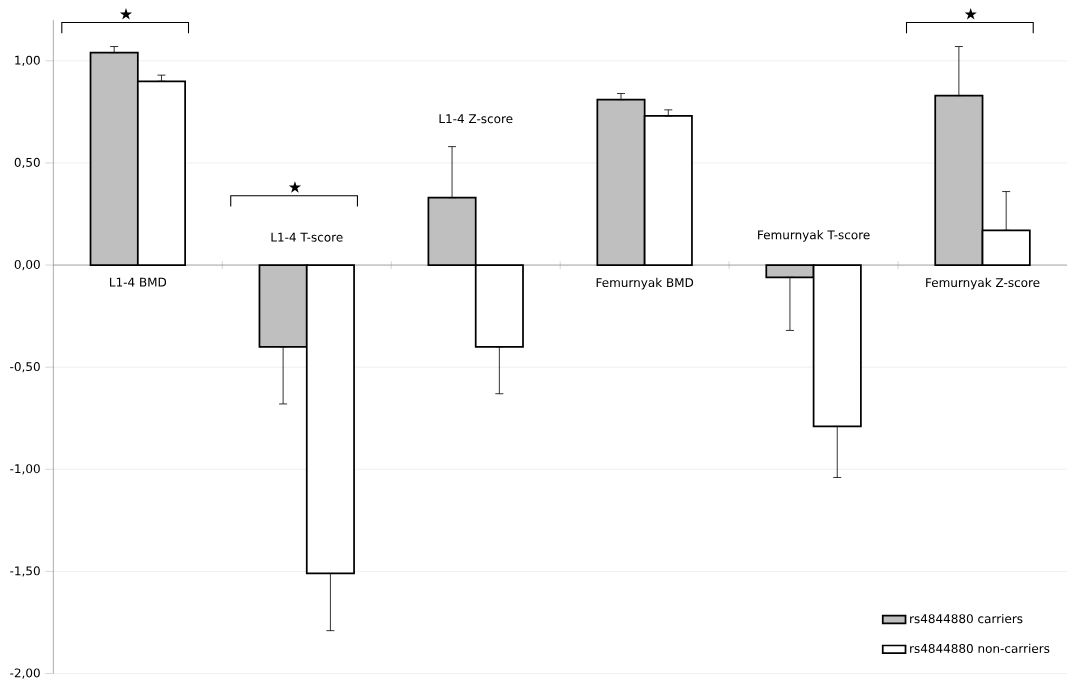 The width and height of the screenshot is (1075, 684). What do you see at coordinates (966, 618) in the screenshot?
I see `legend-label: rs4844880 carriers` at bounding box center [966, 618].